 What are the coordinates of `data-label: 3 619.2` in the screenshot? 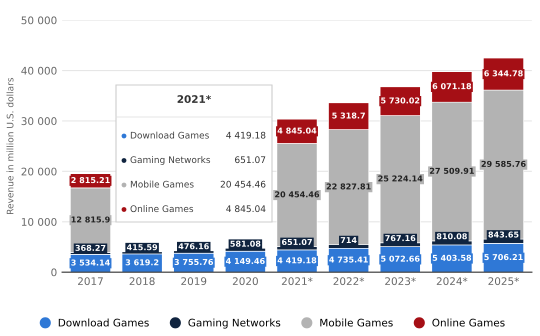 It's located at (142, 262).